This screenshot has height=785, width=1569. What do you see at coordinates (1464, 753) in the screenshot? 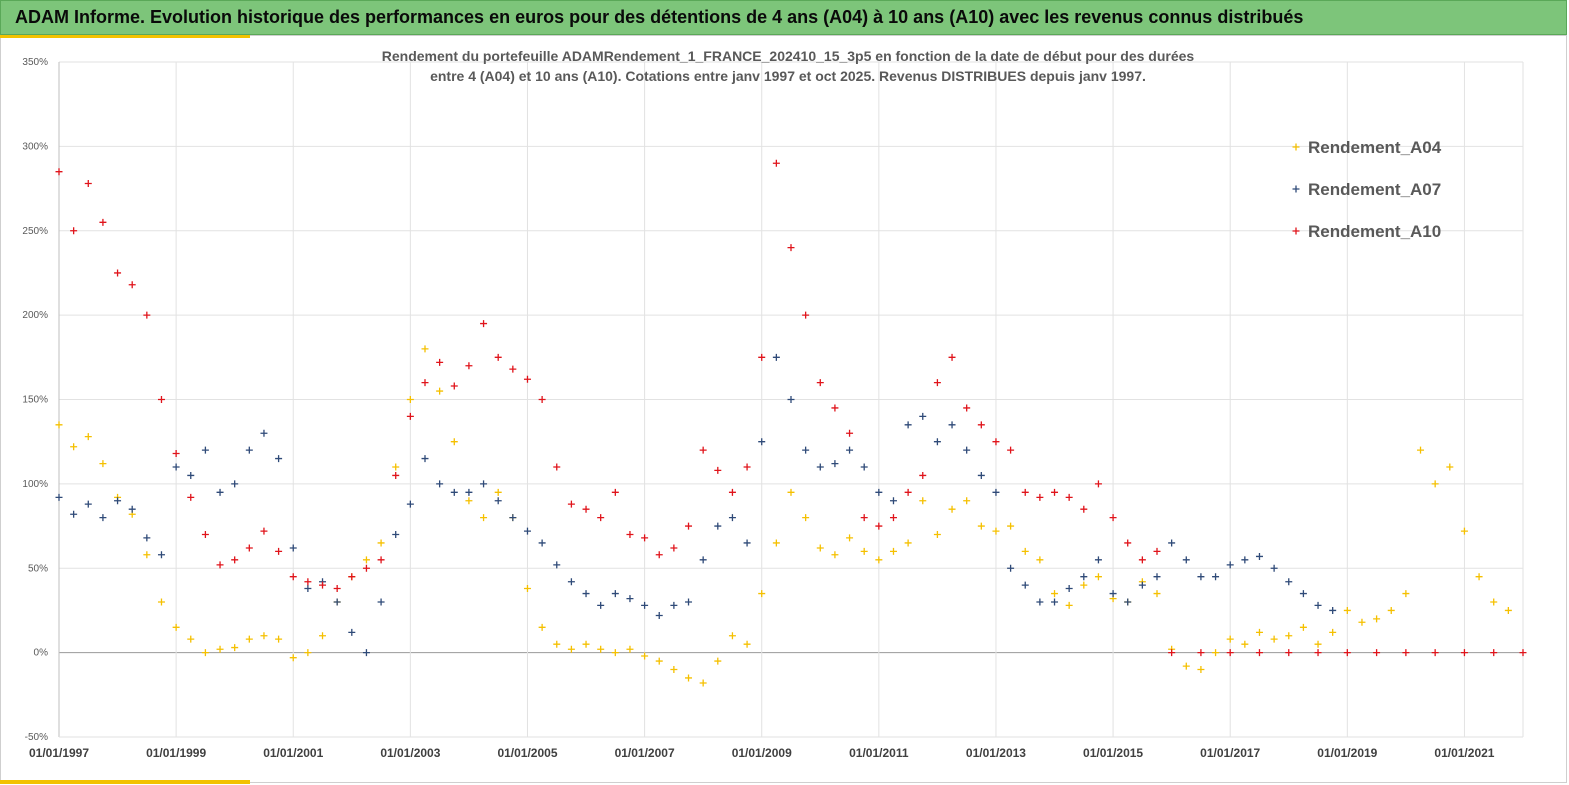
I see `x-tick-label: 01/01/2021` at bounding box center [1464, 753].